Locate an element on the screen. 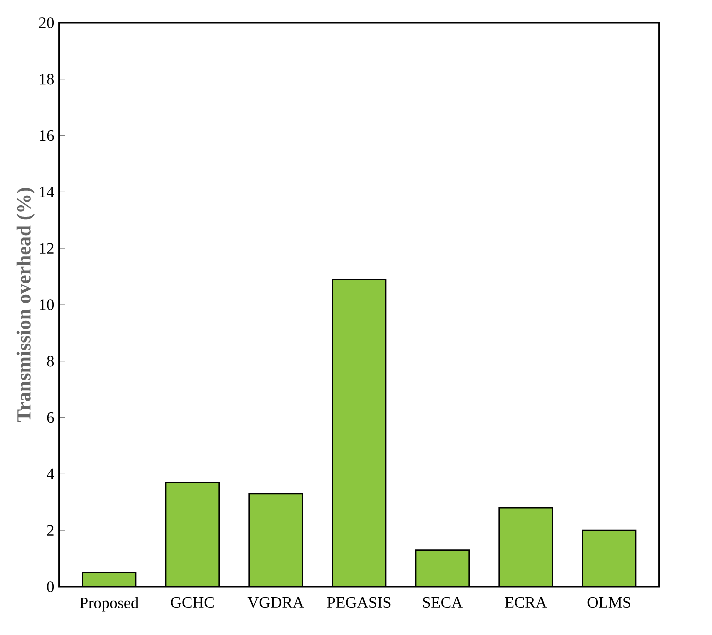  y-tick-label: 6 is located at coordinates (50, 418).